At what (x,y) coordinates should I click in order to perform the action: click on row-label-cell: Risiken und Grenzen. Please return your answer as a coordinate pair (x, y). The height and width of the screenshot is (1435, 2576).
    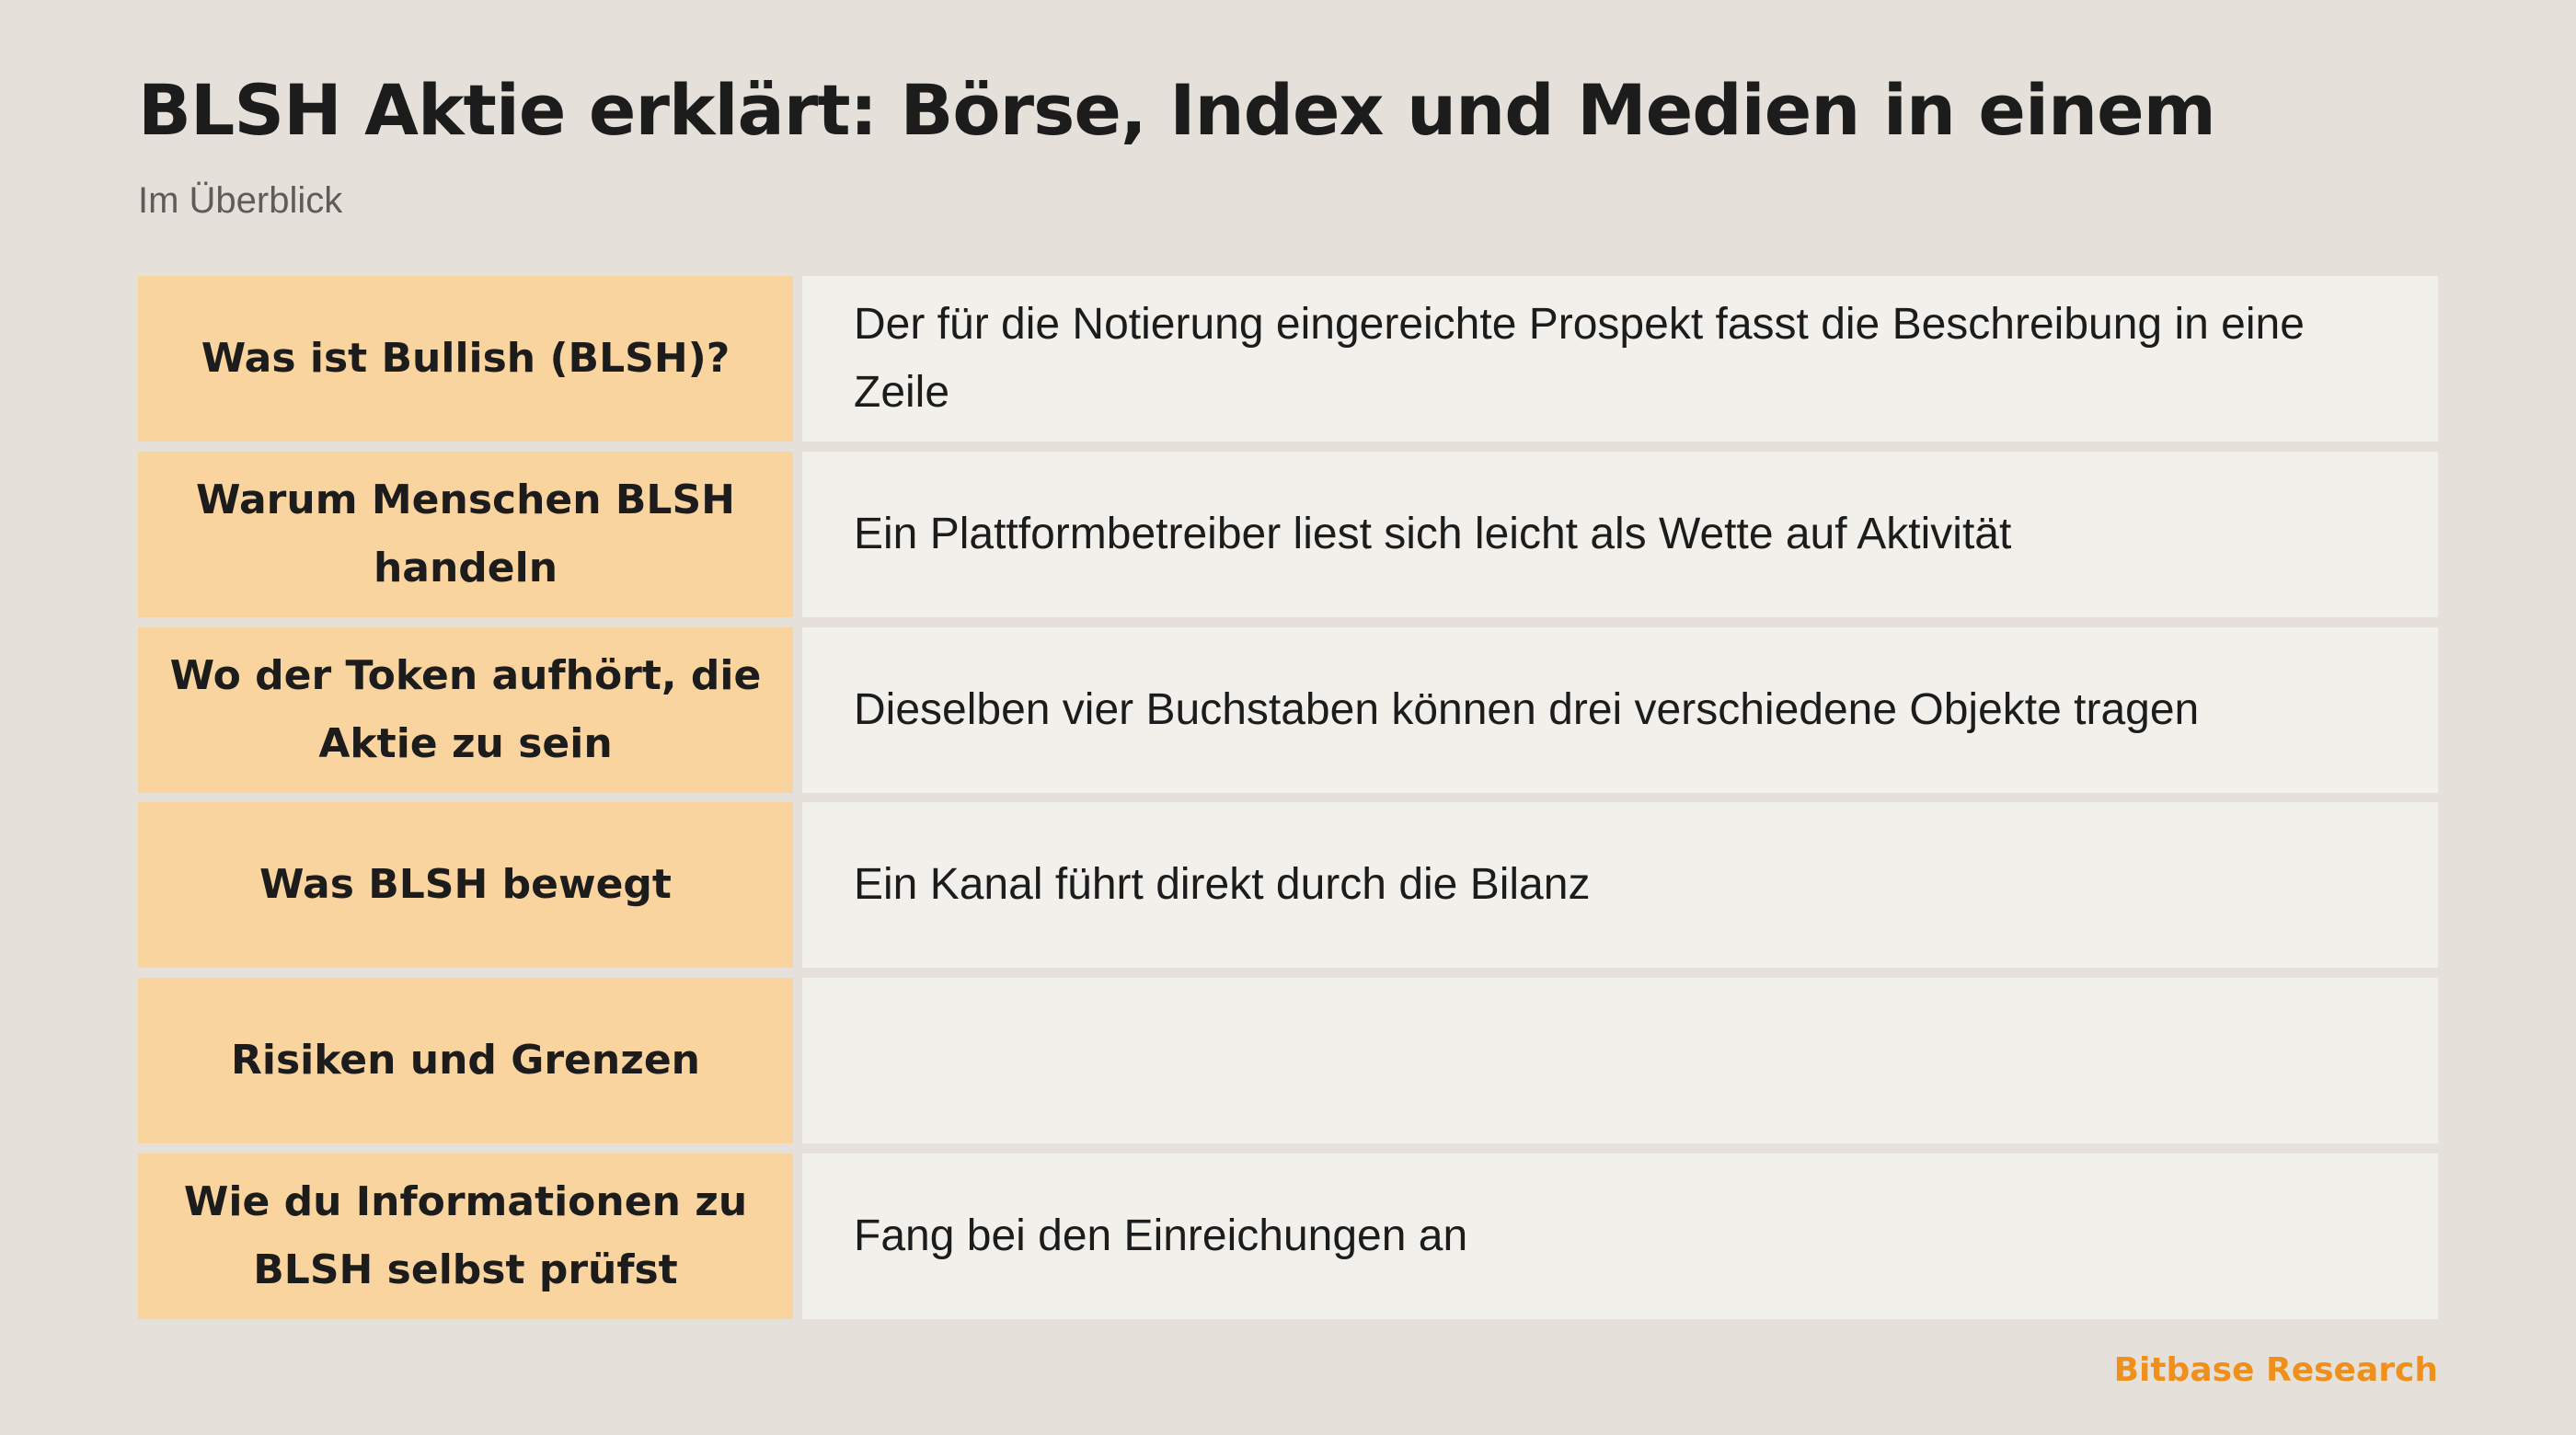
    Looking at the image, I should click on (465, 1061).